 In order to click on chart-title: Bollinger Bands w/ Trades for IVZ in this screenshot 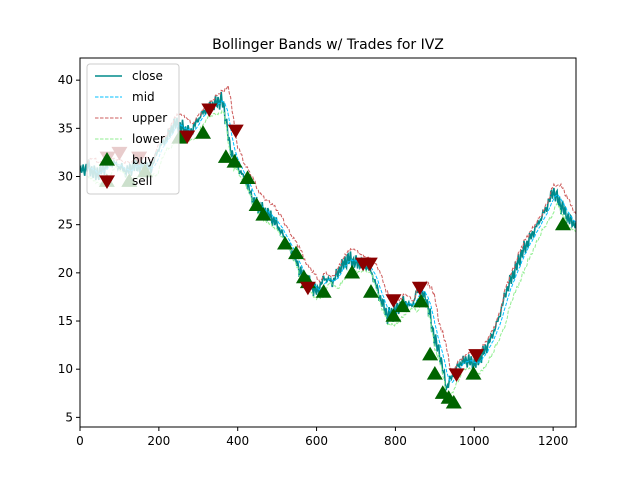, I will do `click(328, 45)`.